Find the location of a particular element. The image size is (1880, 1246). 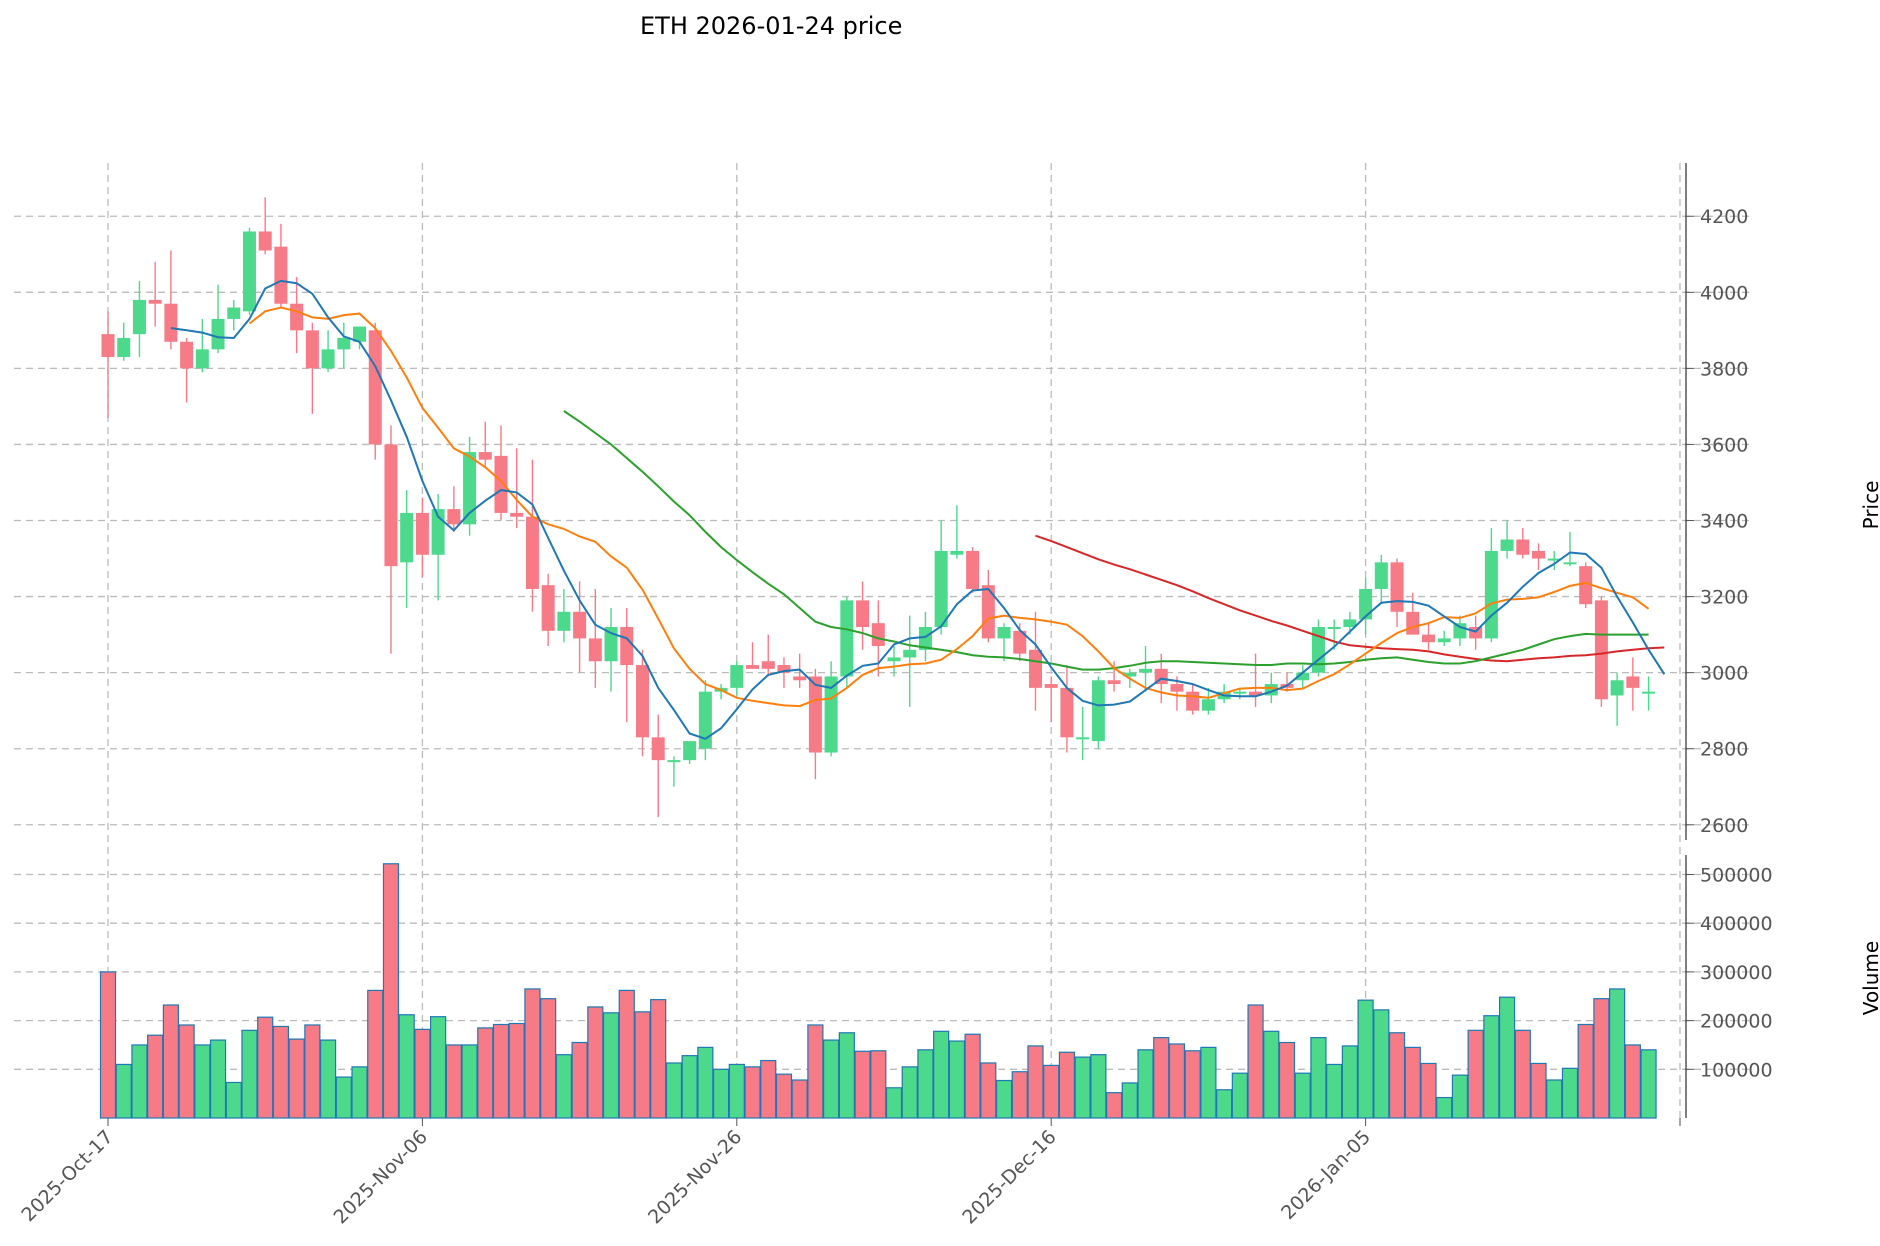

chart-title: ETH 2026-01-24 price is located at coordinates (771, 26).